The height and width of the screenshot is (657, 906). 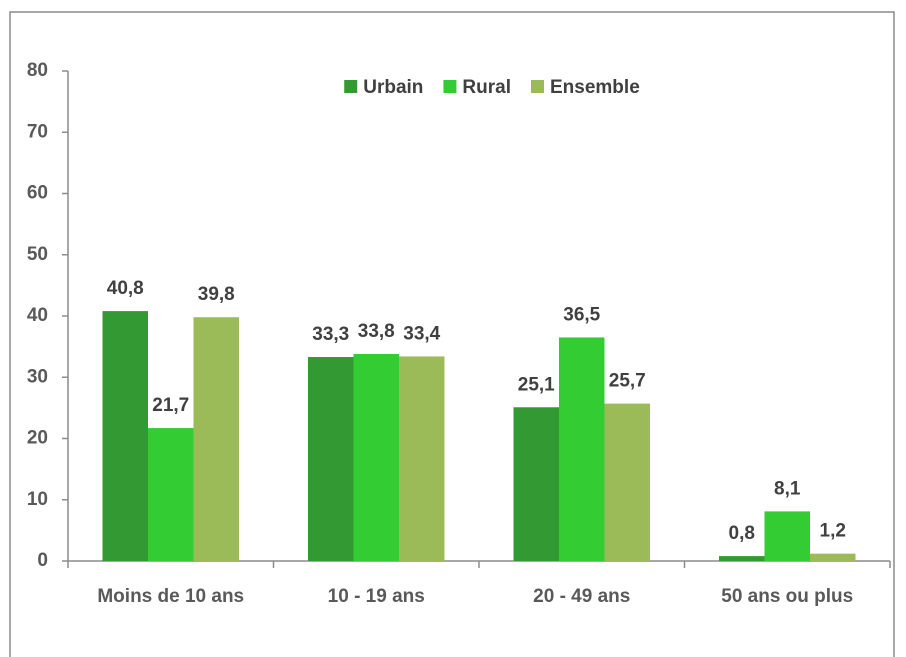 I want to click on y-tick-label: 80, so click(x=37, y=70).